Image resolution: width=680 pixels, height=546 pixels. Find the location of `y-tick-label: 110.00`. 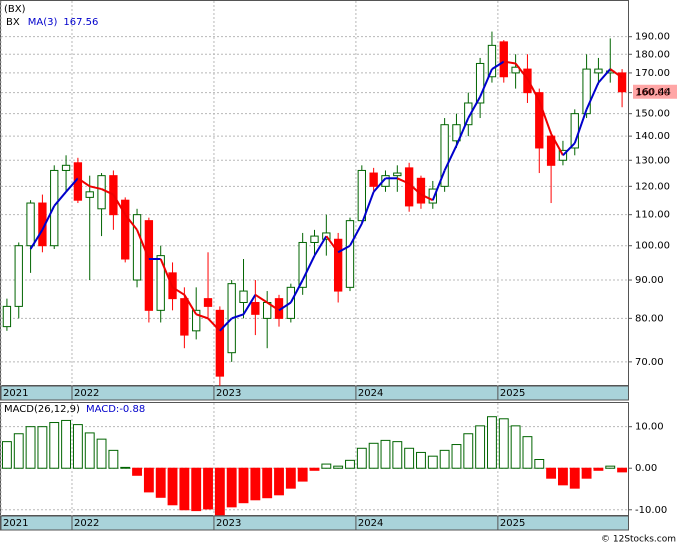

y-tick-label: 110.00 is located at coordinates (652, 215).